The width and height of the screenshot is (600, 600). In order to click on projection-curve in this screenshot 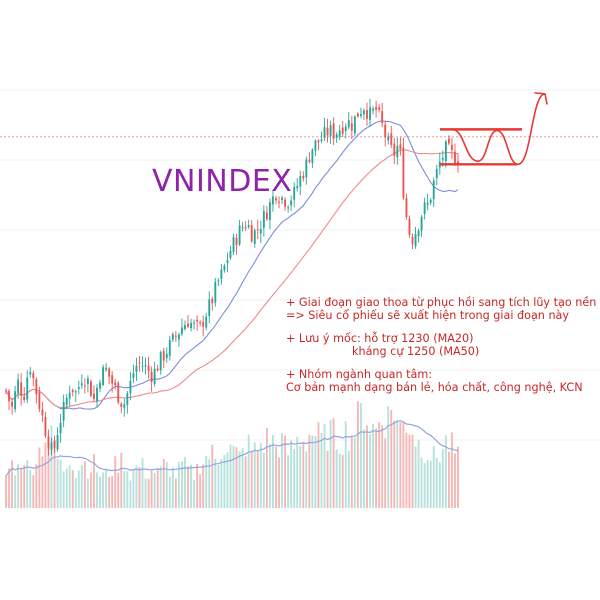, I will do `click(498, 129)`.